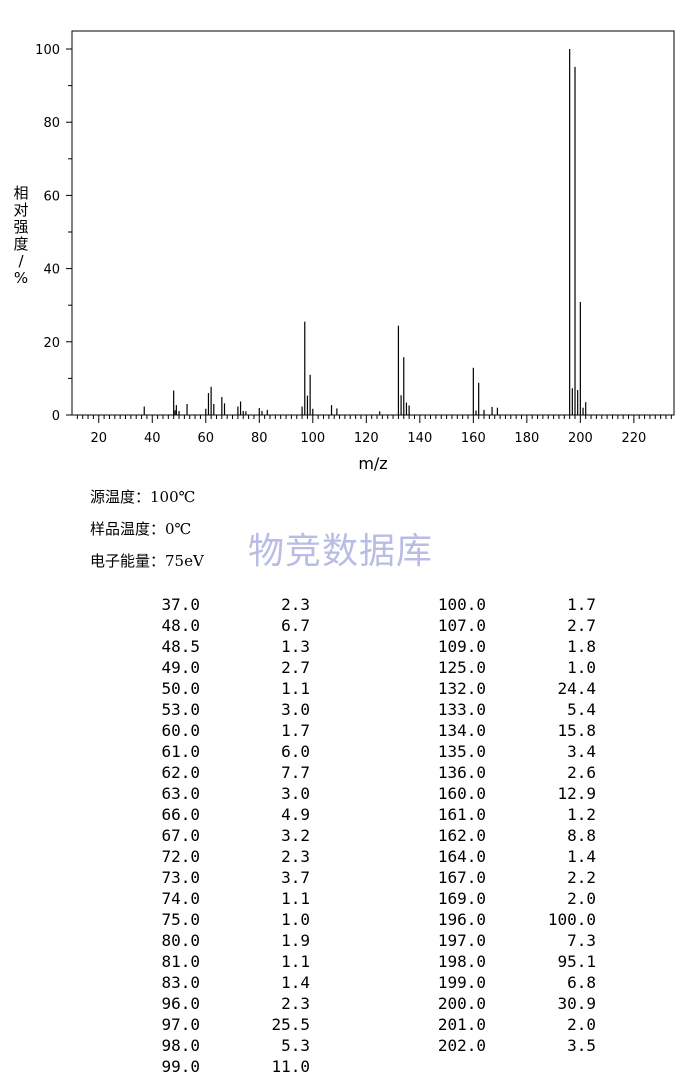 The height and width of the screenshot is (1091, 696). I want to click on y-axis-label-char: 对, so click(20, 210).